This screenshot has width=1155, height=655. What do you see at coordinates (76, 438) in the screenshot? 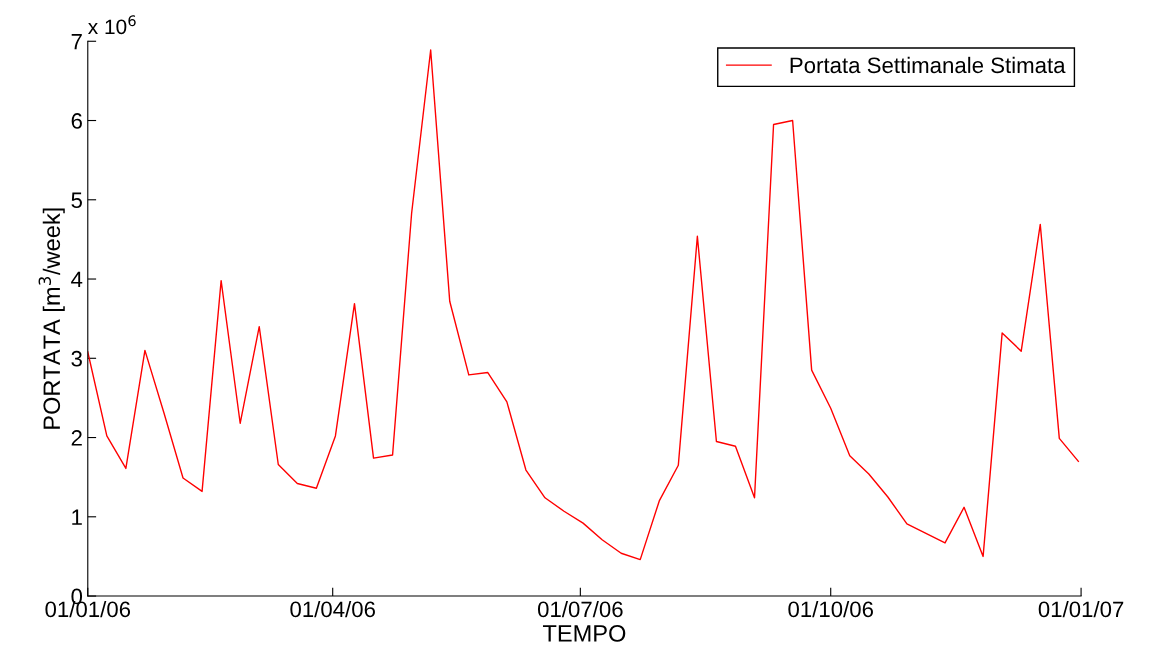
I see `y-tick-label: 2` at bounding box center [76, 438].